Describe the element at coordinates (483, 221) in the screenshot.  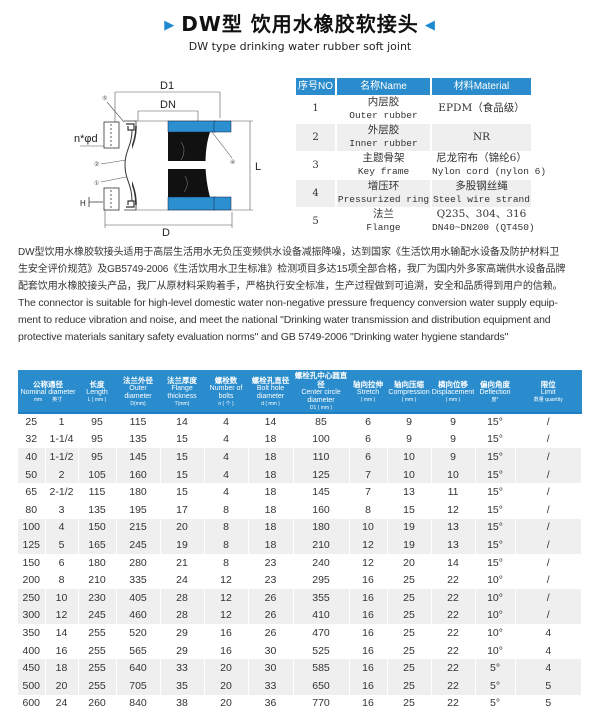
I see `mat-material: Q235、304、316 DN40~DN200 (QT450)` at that location.